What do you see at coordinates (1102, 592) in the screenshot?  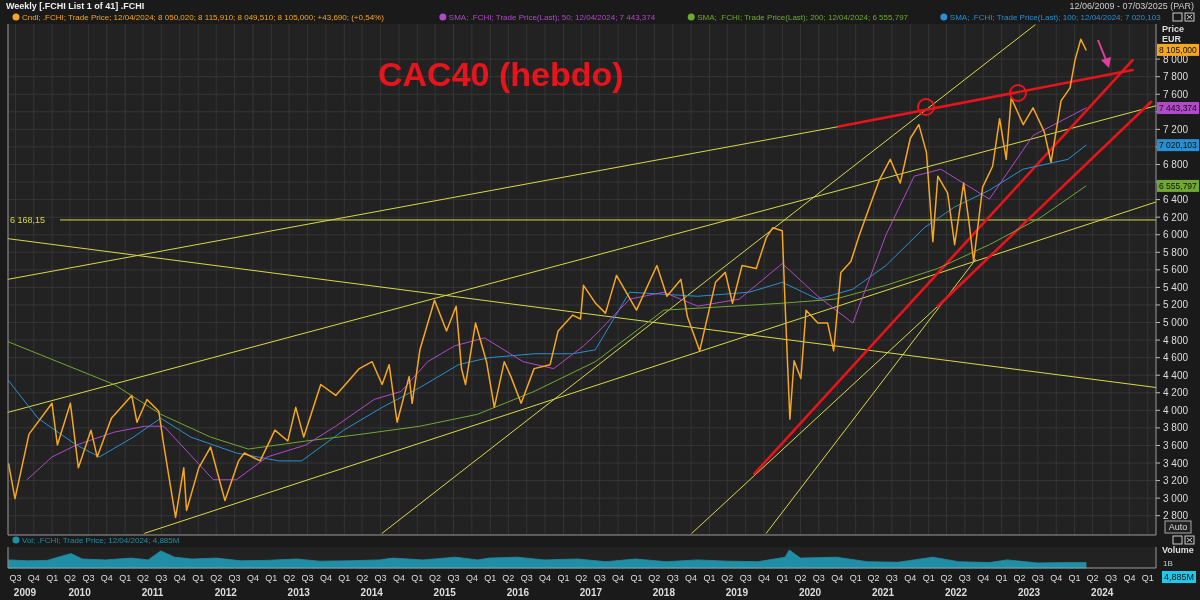 I see `x2-tick-label: 2024` at bounding box center [1102, 592].